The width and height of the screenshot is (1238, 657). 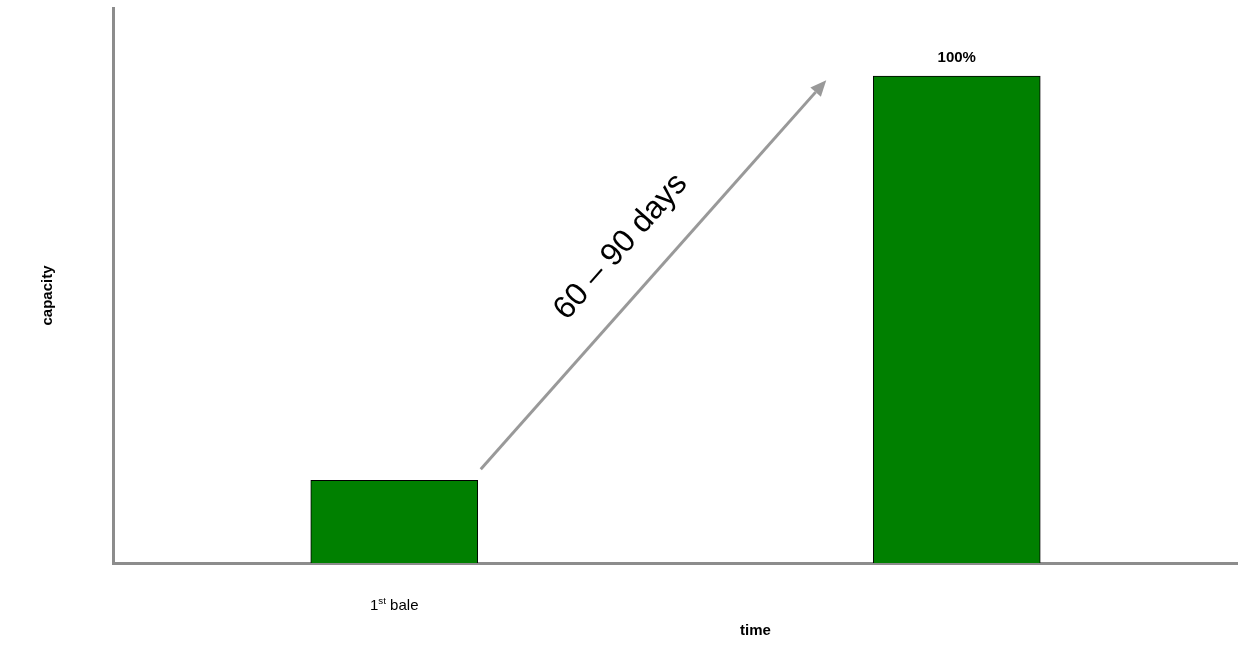 What do you see at coordinates (46, 295) in the screenshot?
I see `y-axis-title: capacity` at bounding box center [46, 295].